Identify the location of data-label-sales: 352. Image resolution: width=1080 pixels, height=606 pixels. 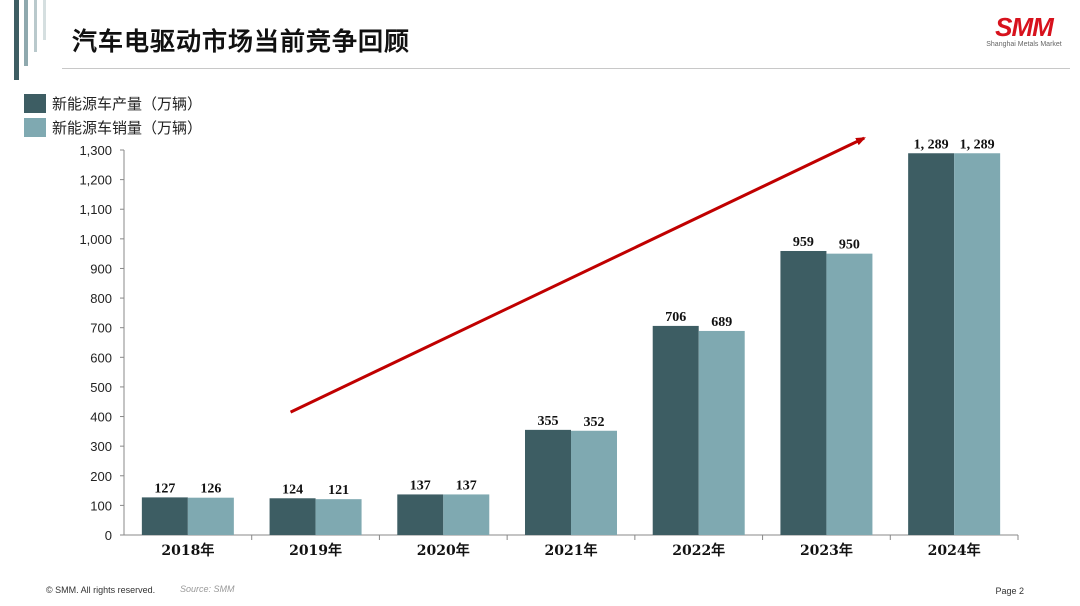
(594, 422).